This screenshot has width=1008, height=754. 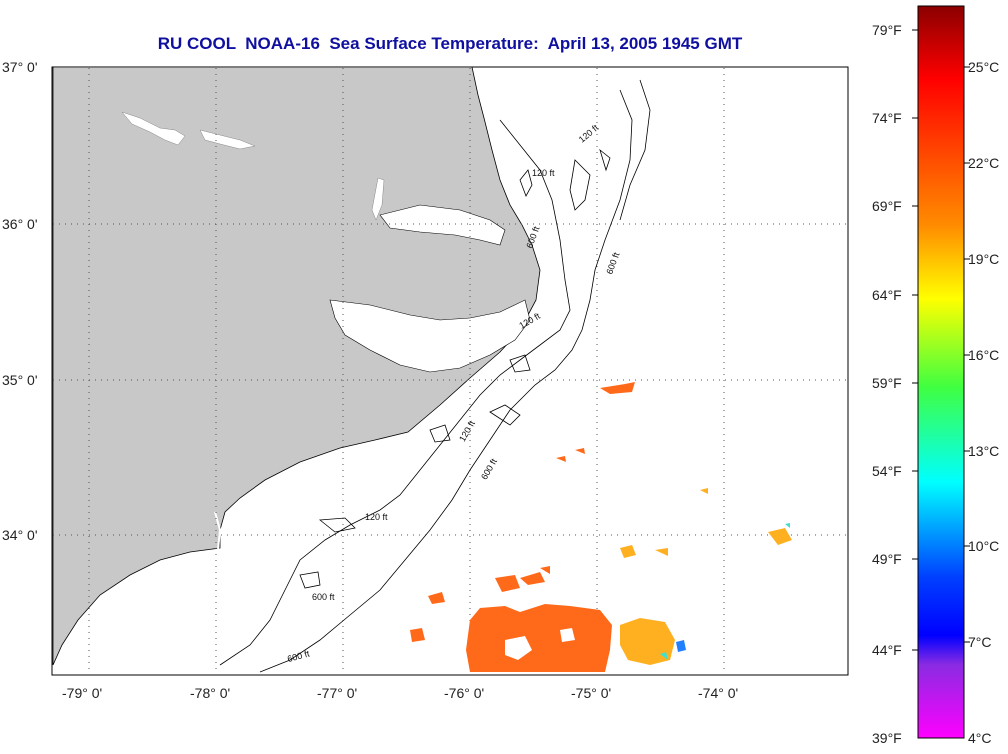 I want to click on contour-label-7: 120 ft, so click(x=376, y=517).